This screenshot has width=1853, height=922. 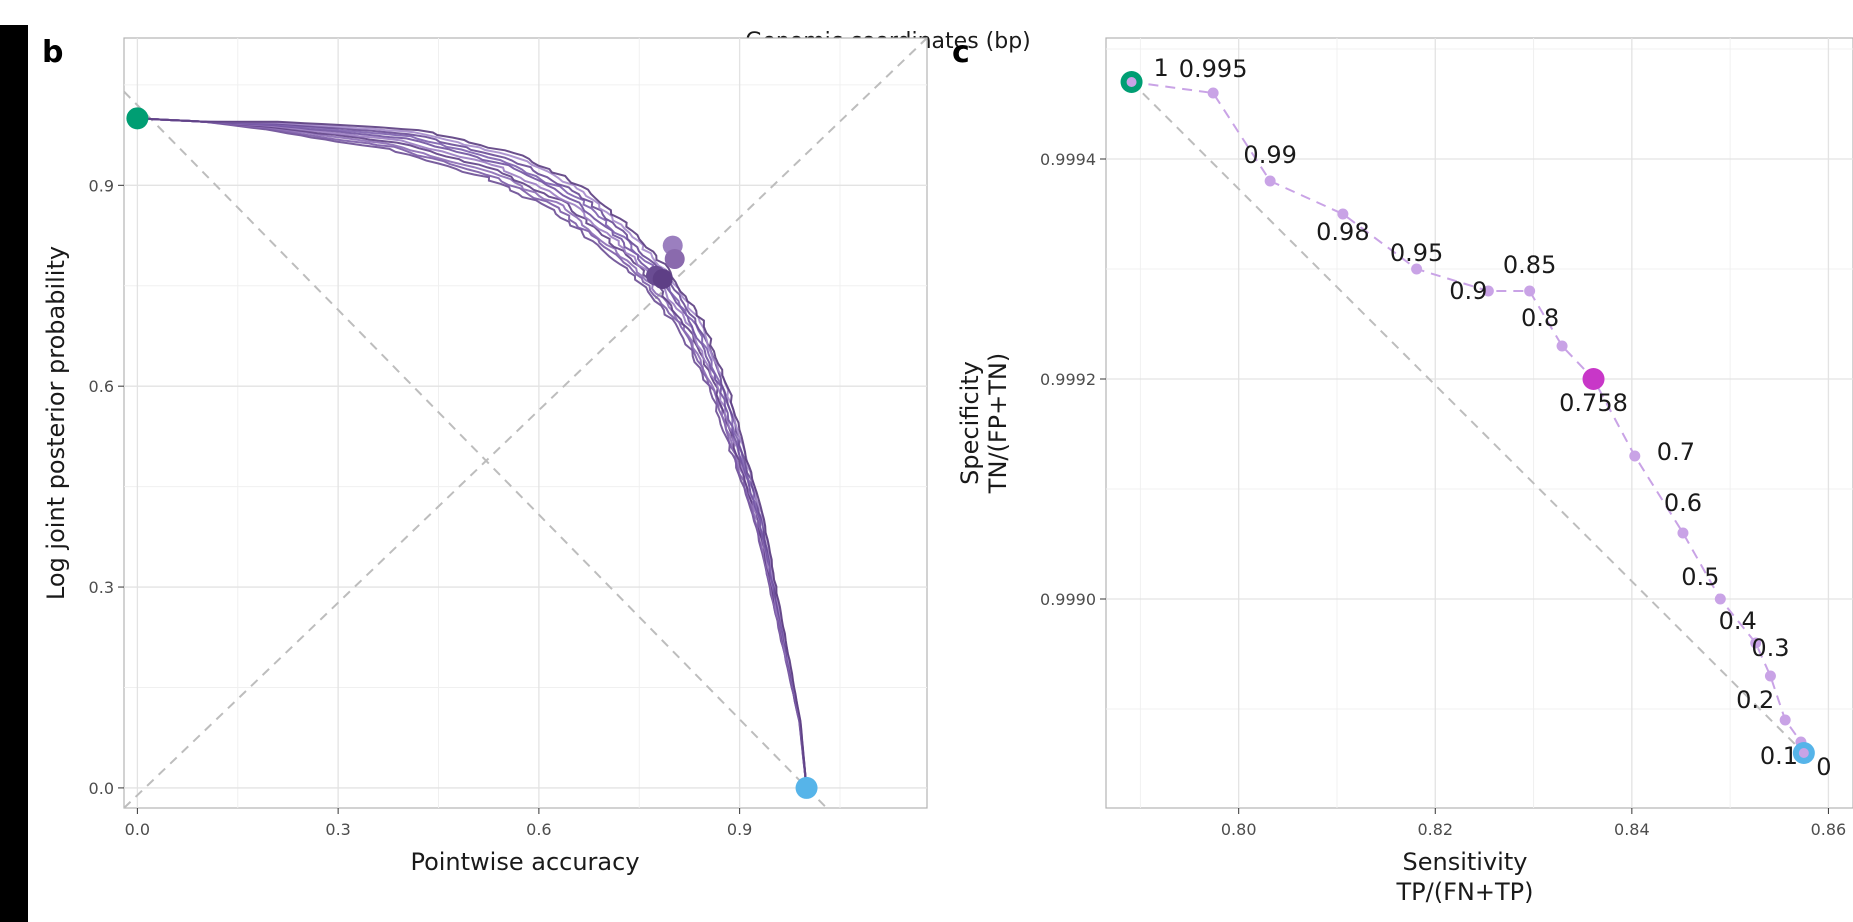 I want to click on panel-b-label: b, so click(x=52, y=52).